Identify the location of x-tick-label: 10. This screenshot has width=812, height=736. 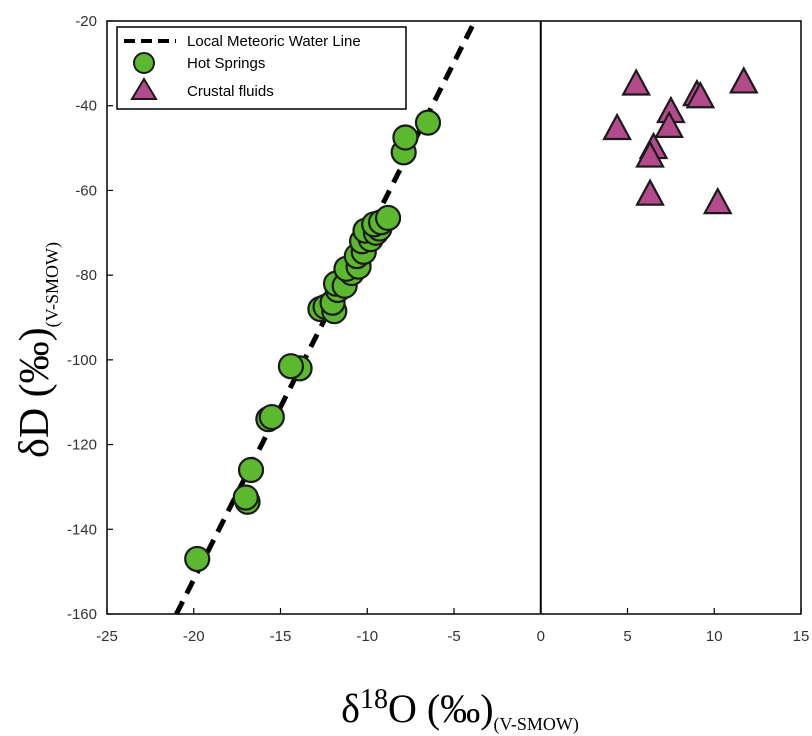
(714, 636).